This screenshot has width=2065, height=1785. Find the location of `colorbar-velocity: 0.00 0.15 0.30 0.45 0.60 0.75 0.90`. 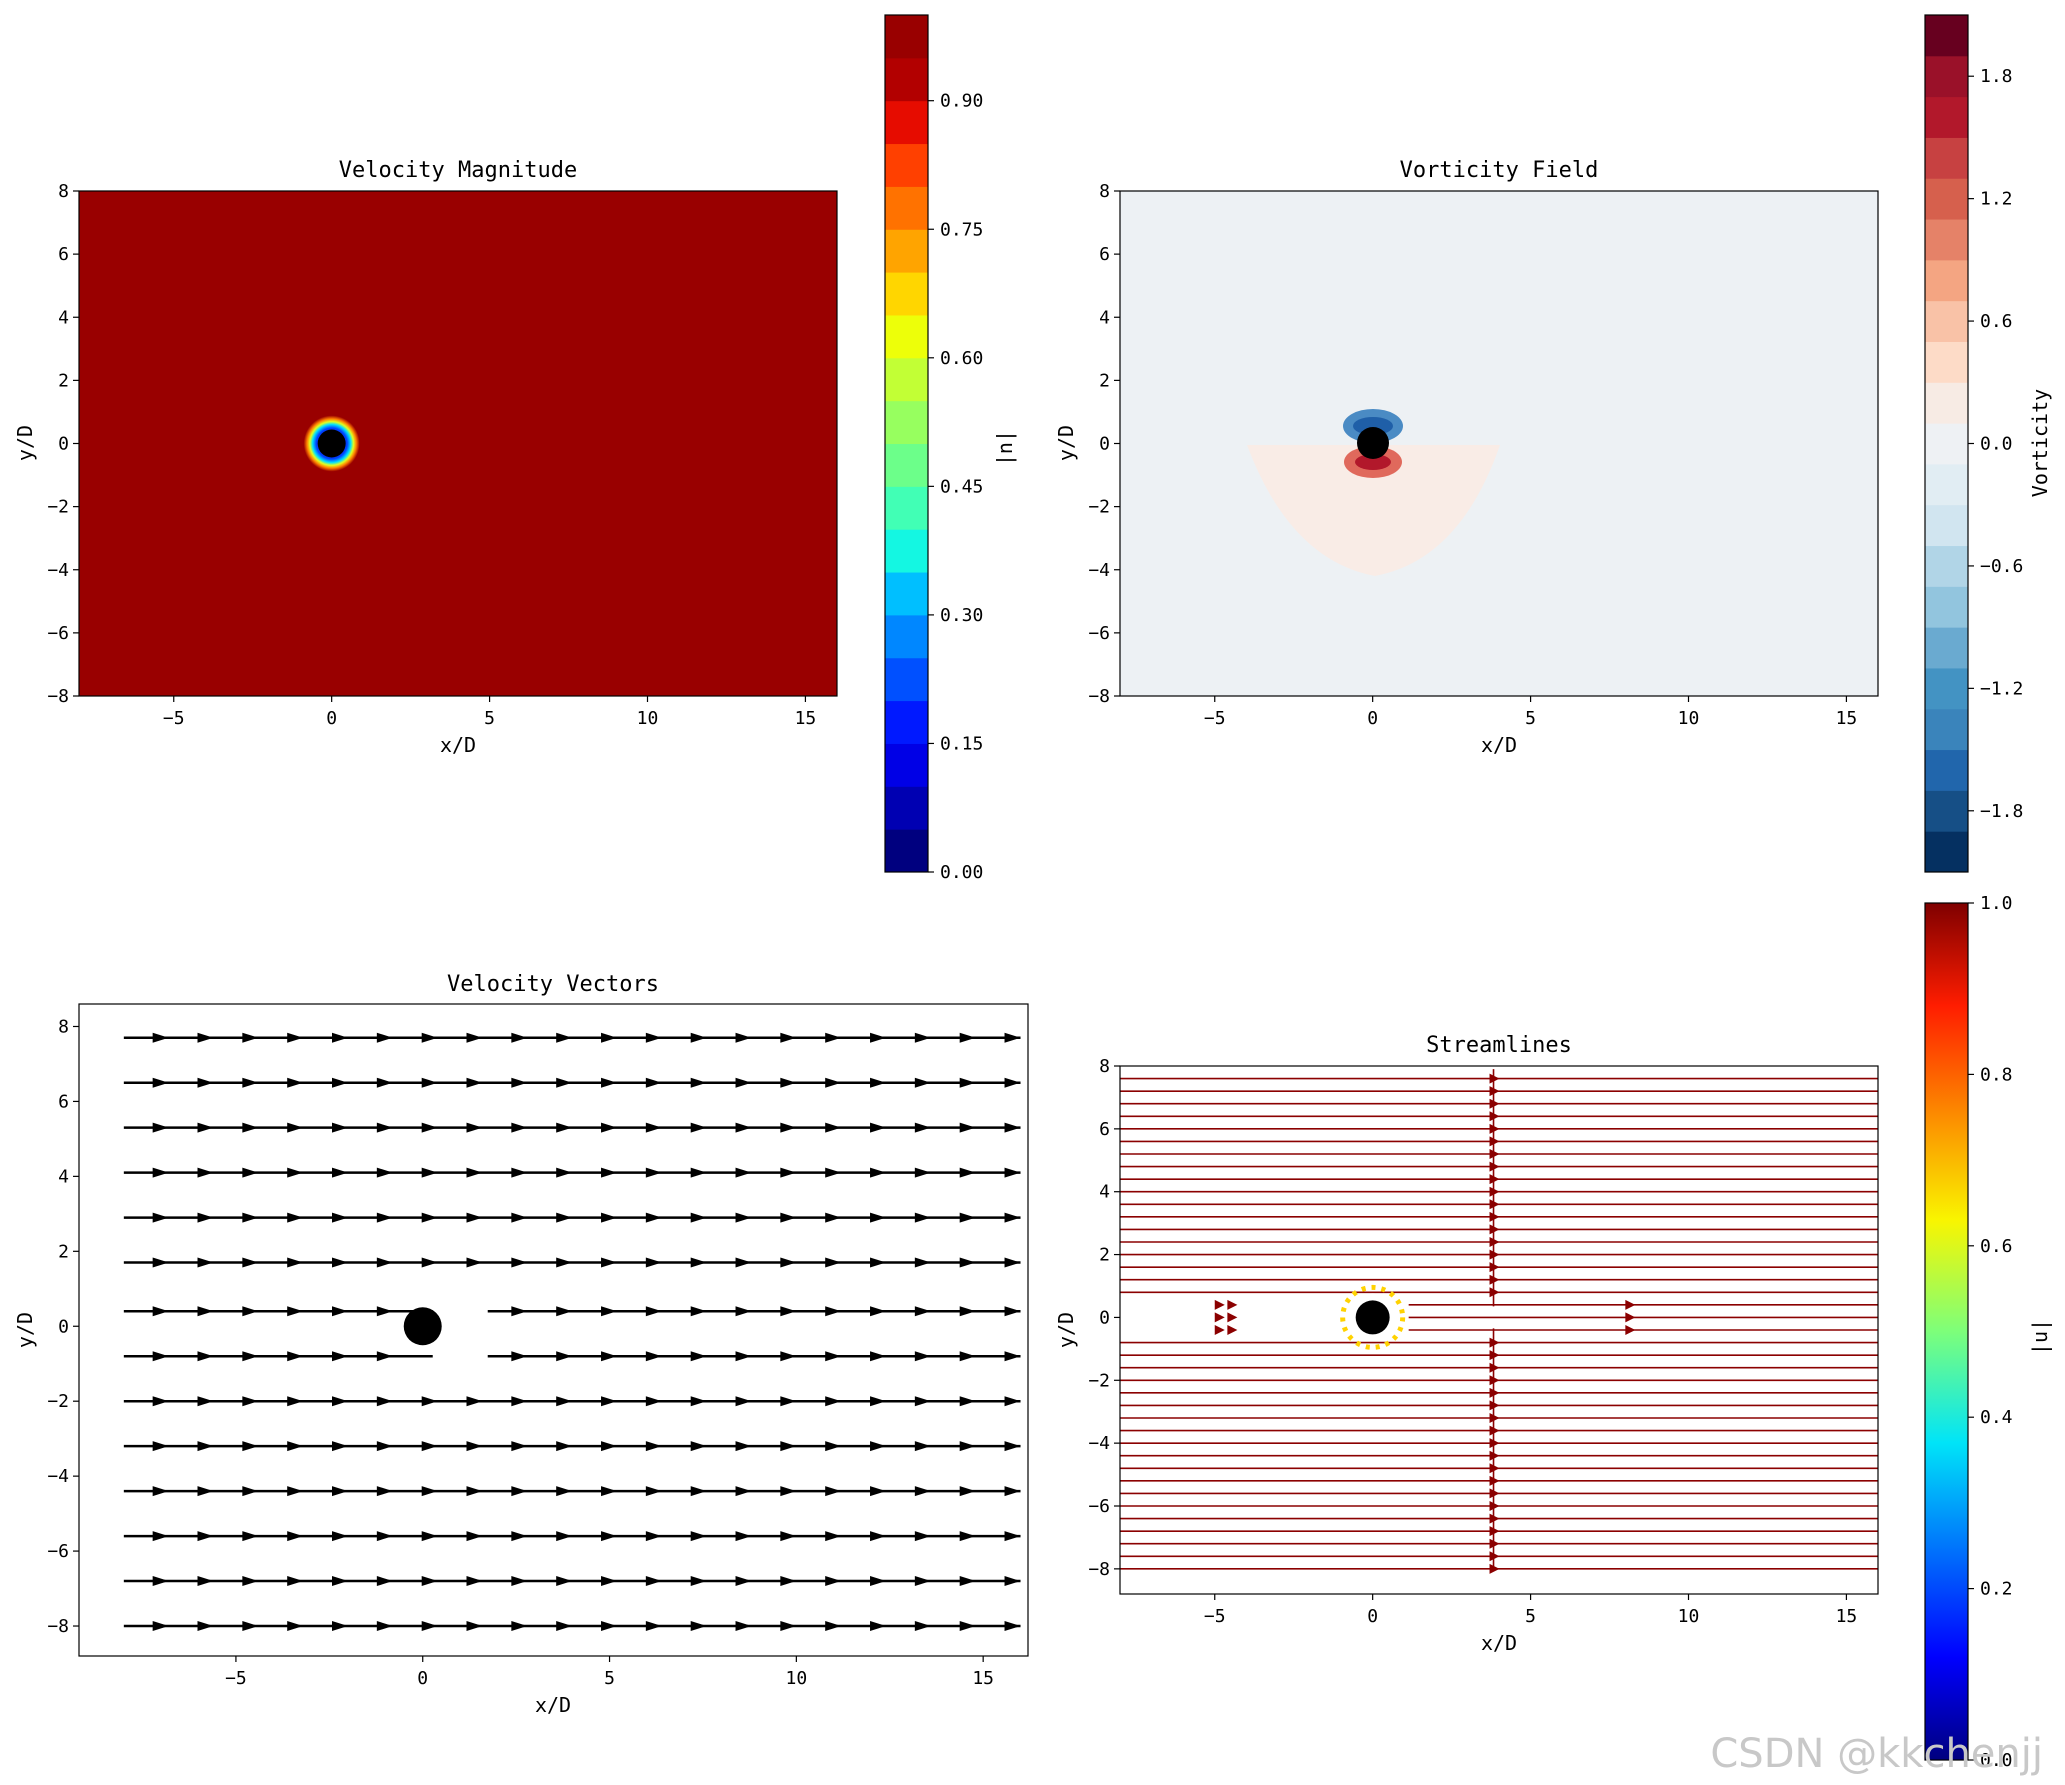

colorbar-velocity: 0.00 0.15 0.30 0.45 0.60 0.75 0.90 is located at coordinates (933, 448).